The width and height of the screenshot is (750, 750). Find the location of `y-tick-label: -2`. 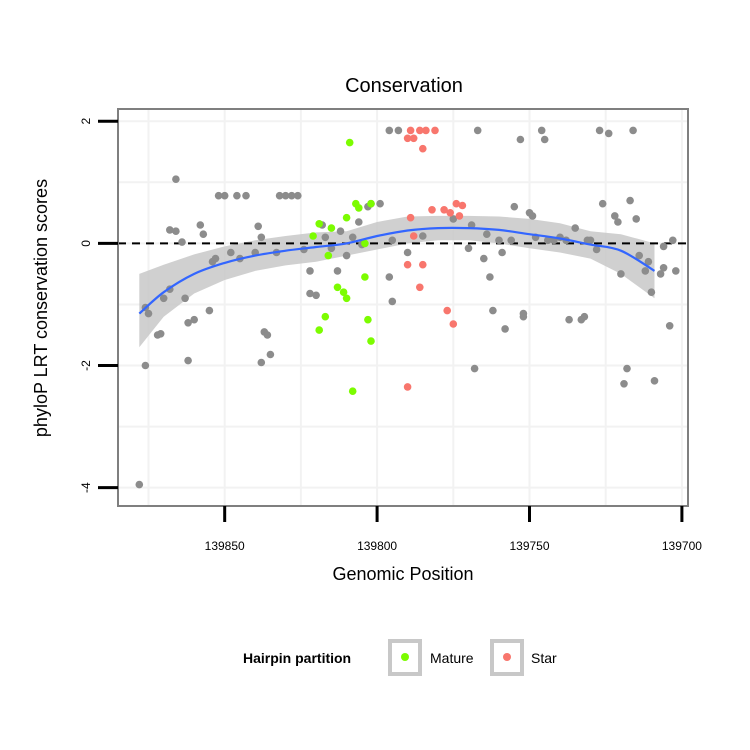

y-tick-label: -2 is located at coordinates (86, 365).